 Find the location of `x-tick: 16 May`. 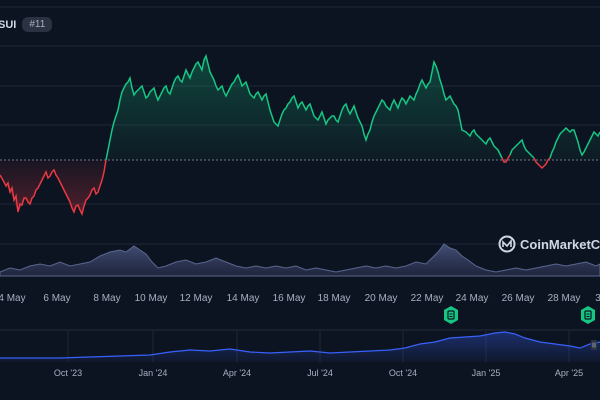

x-tick: 16 May is located at coordinates (289, 298).